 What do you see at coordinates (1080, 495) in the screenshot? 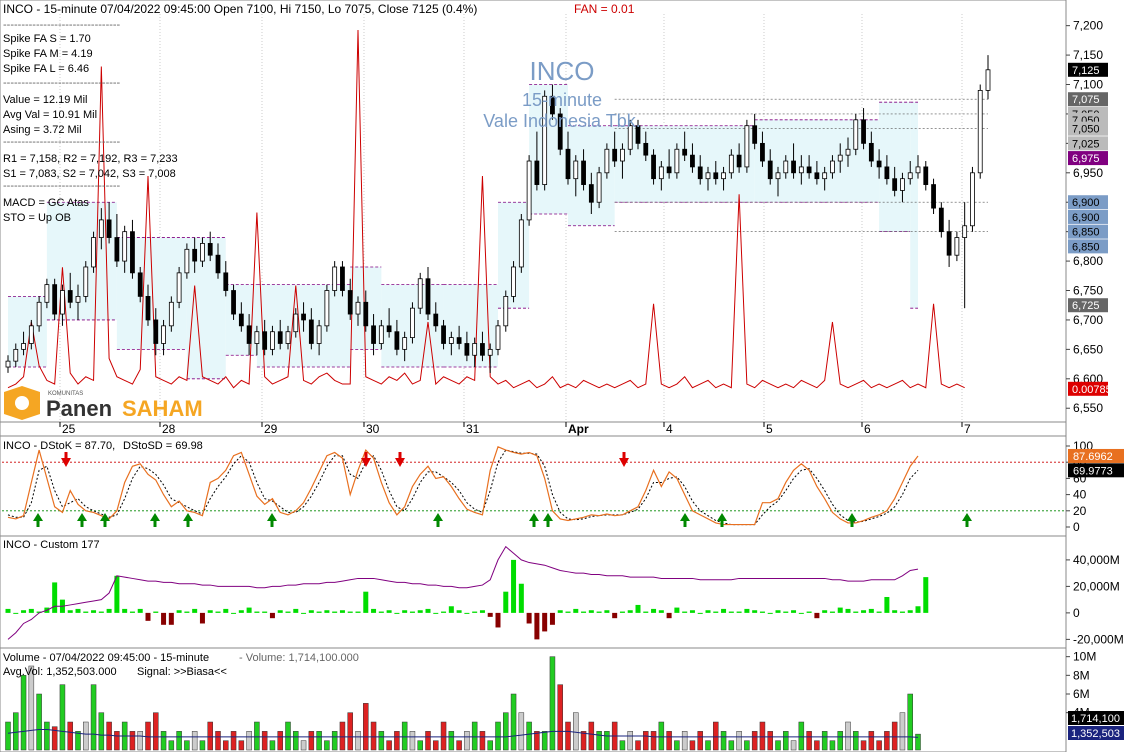
I see `sto-tick-label: 40` at bounding box center [1080, 495].